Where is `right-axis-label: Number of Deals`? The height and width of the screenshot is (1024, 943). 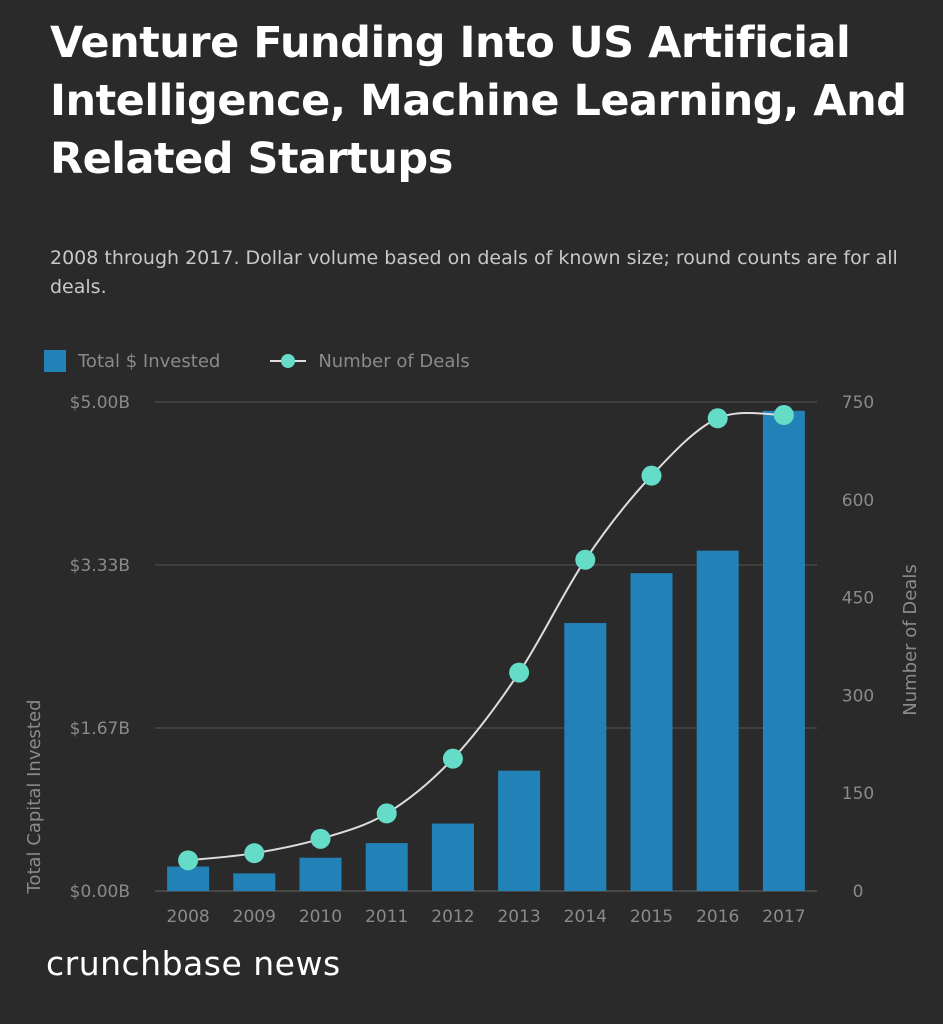
right-axis-label: Number of Deals is located at coordinates (910, 639).